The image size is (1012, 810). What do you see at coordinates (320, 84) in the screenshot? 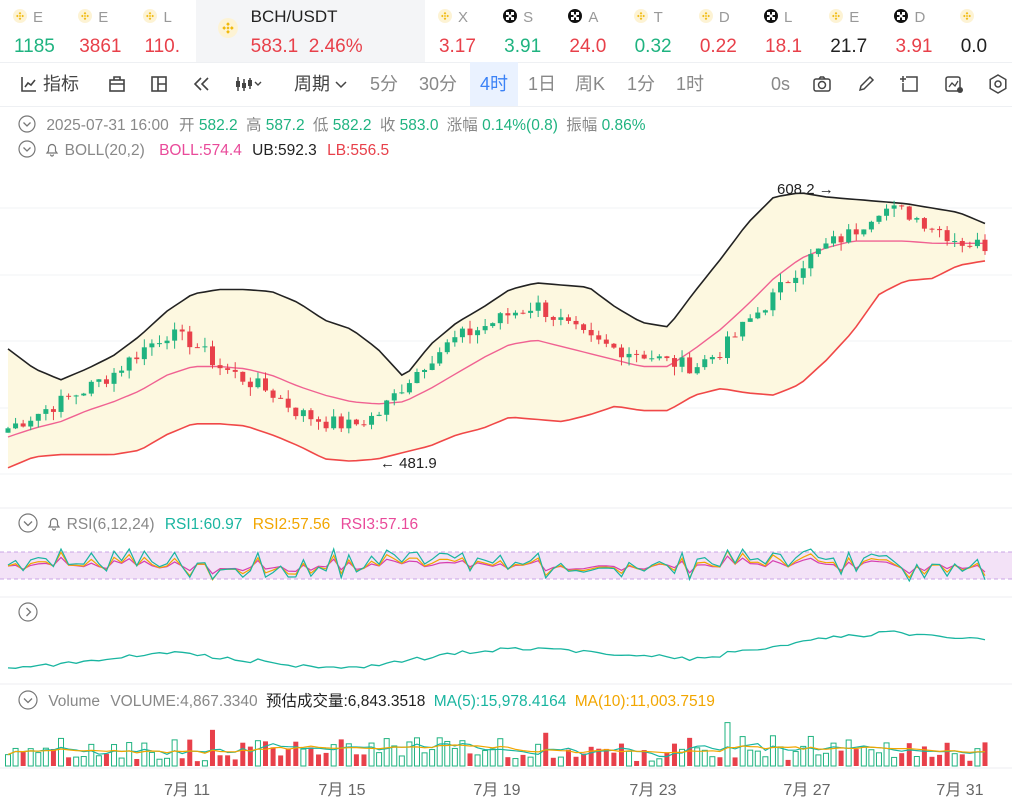
I see `period-dropdown: 周期` at bounding box center [320, 84].